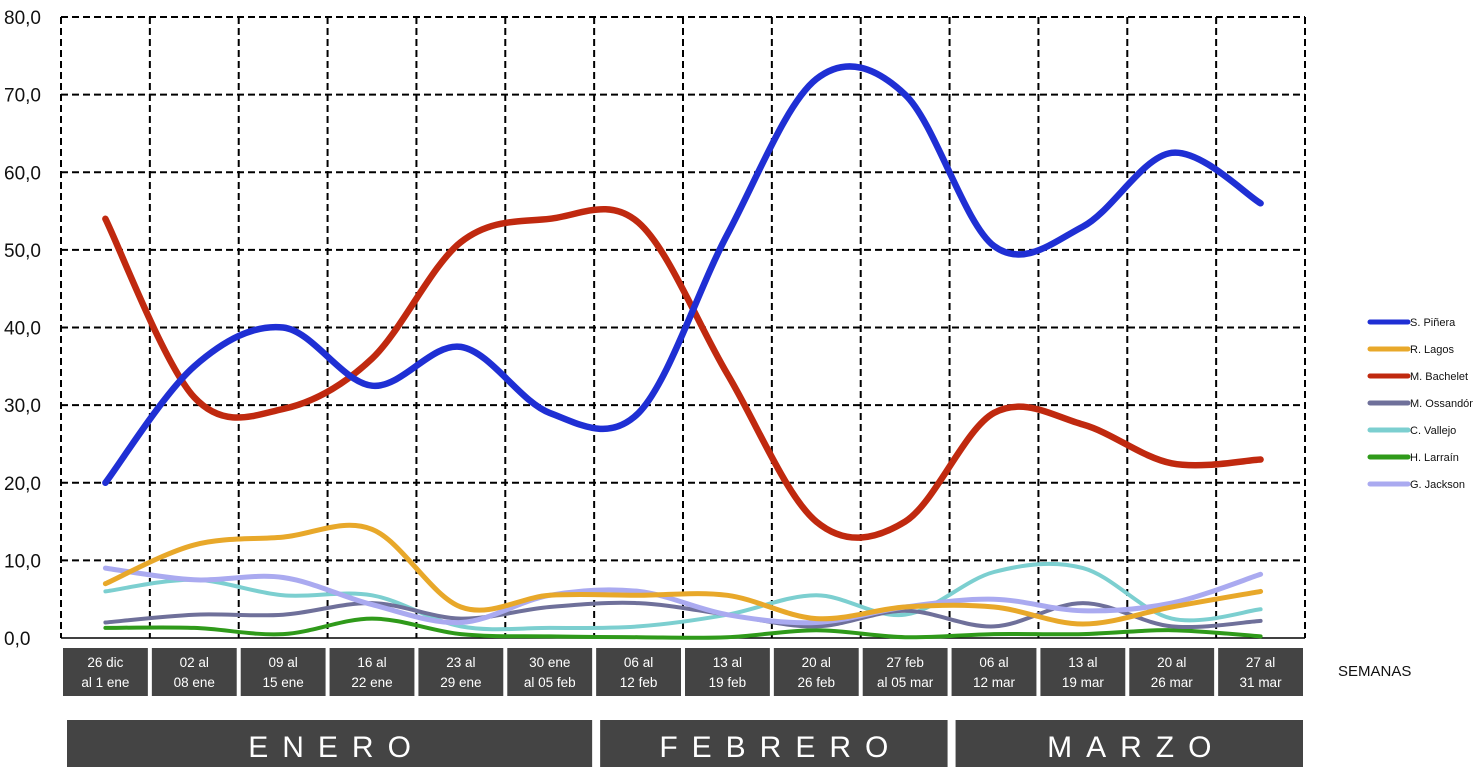 This screenshot has height=767, width=1473. Describe the element at coordinates (1439, 377) in the screenshot. I see `legend-label: M. Bachelet` at that location.